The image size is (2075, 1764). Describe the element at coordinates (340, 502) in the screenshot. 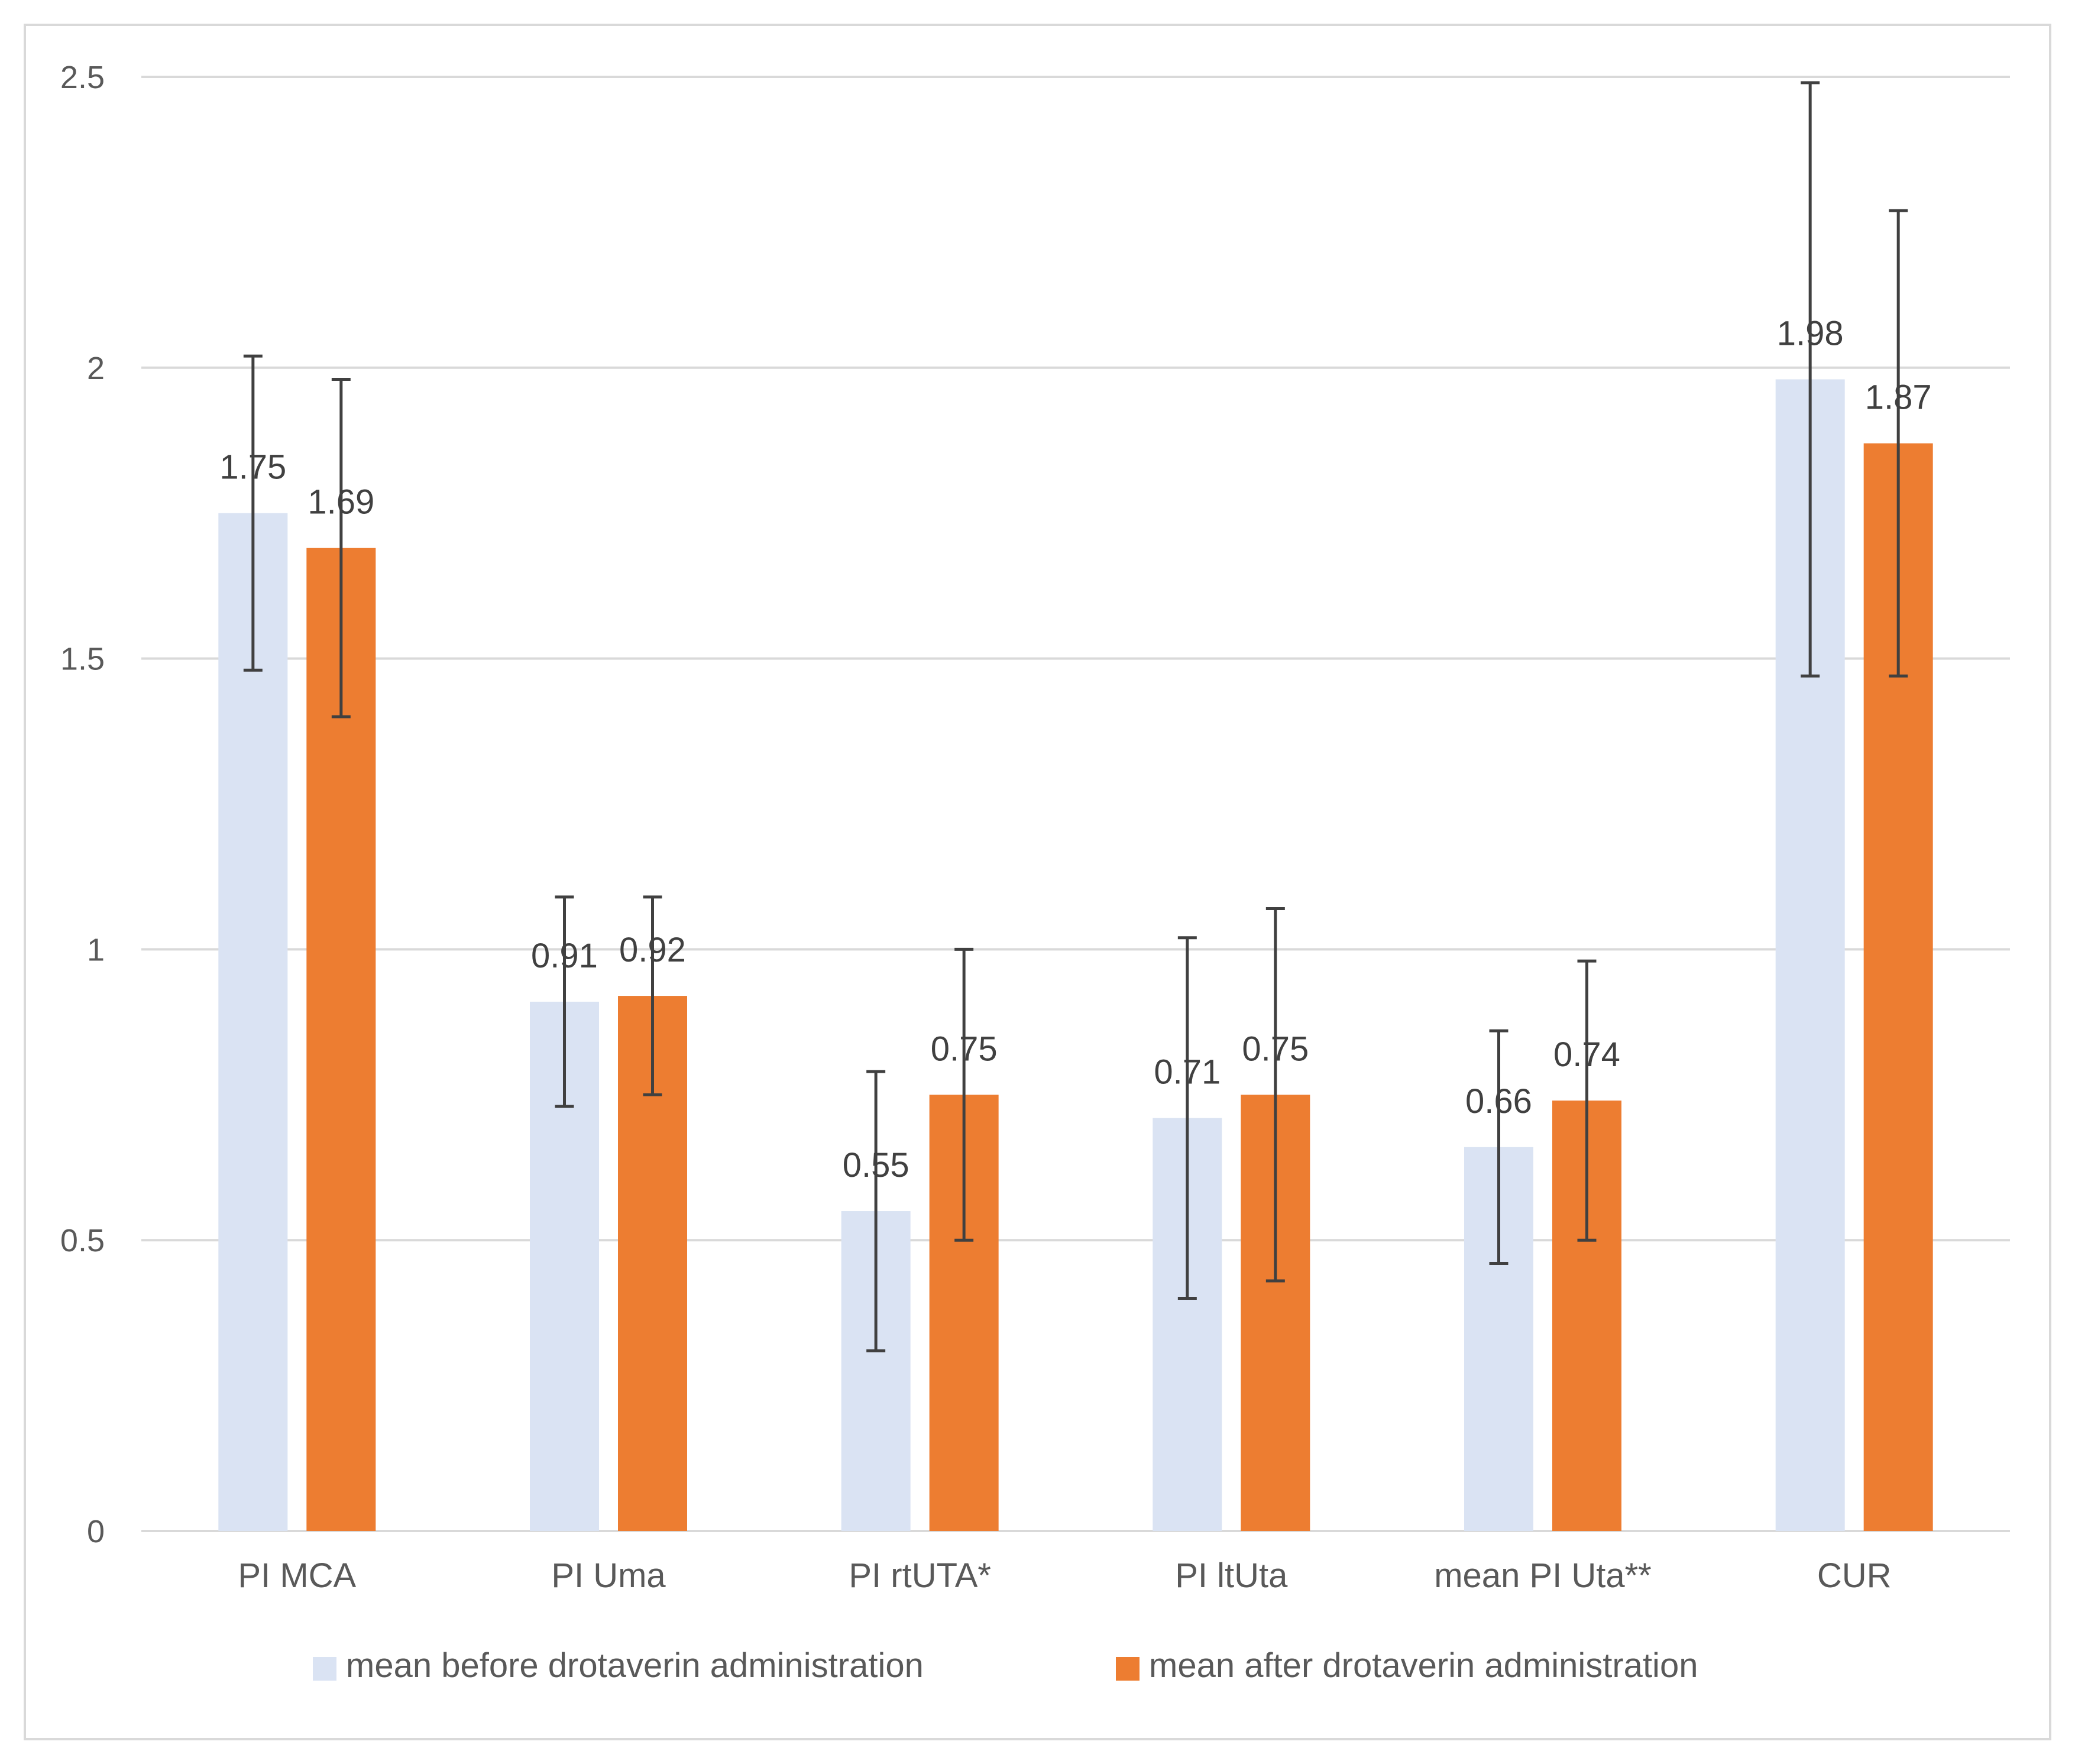

I see `data-label: 1.69` at that location.